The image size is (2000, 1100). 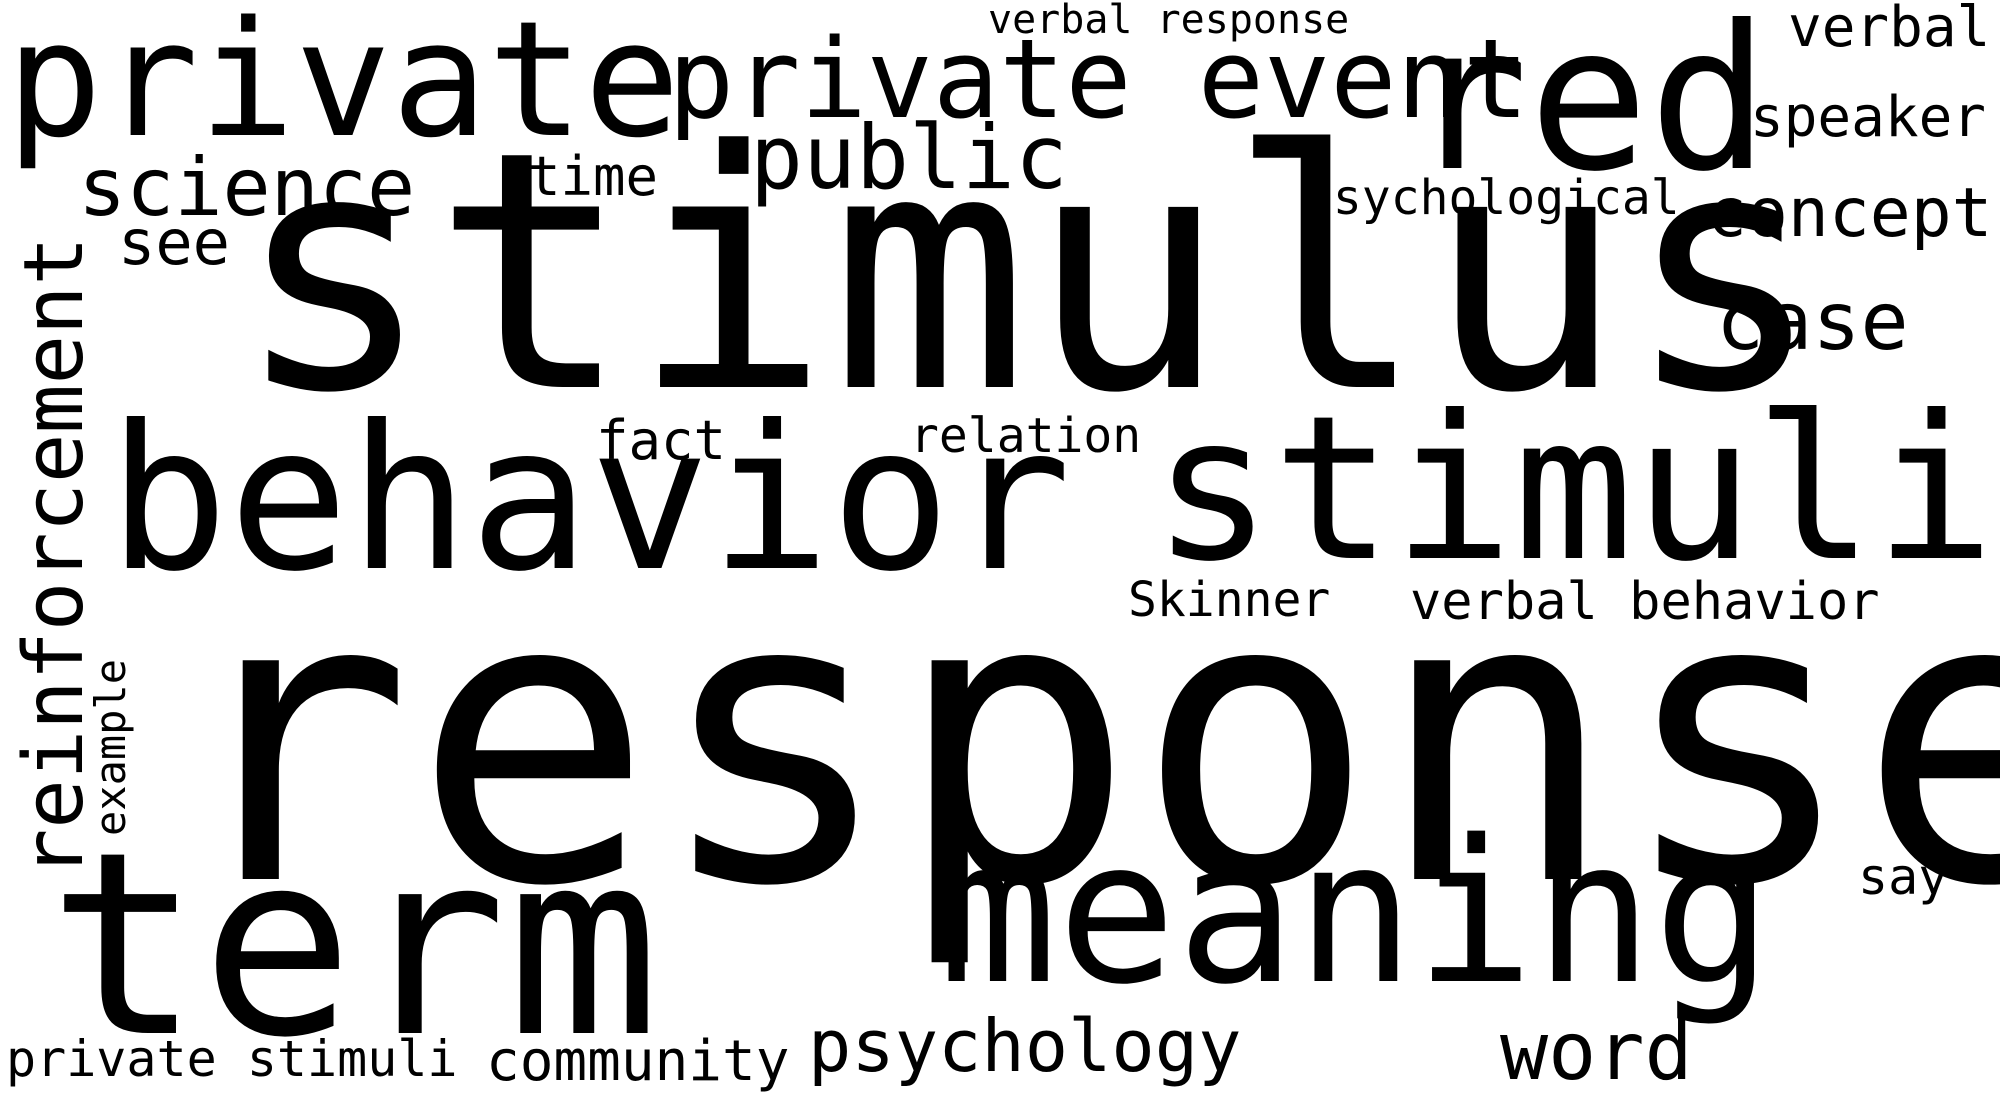 I want to click on word-speaker: speaker, so click(x=1868, y=117).